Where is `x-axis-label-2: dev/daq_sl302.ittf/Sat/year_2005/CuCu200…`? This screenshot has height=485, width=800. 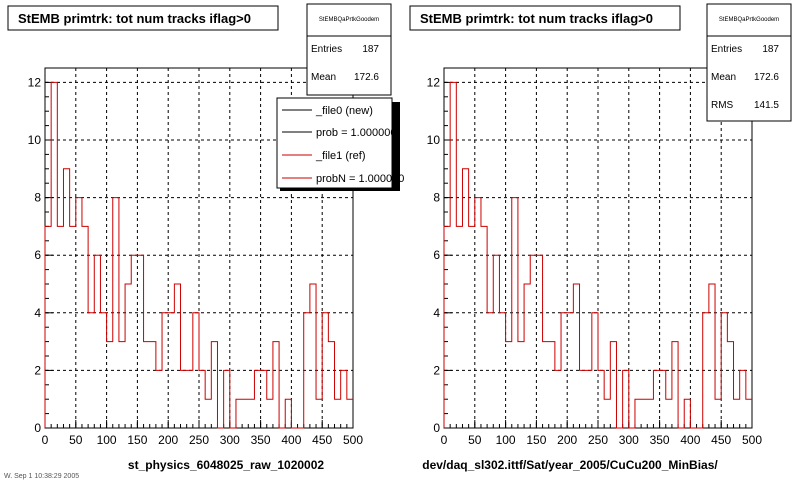 x-axis-label-2: dev/daq_sl302.ittf/Sat/year_2005/CuCu200… is located at coordinates (570, 465).